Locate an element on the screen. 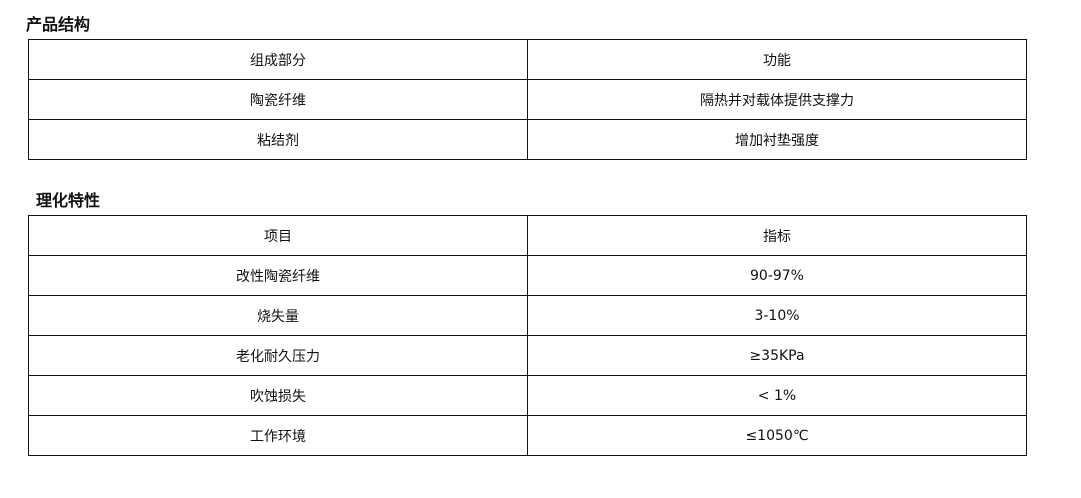 Image resolution: width=1081 pixels, height=498 pixels. header-cell: 指标 is located at coordinates (777, 235).